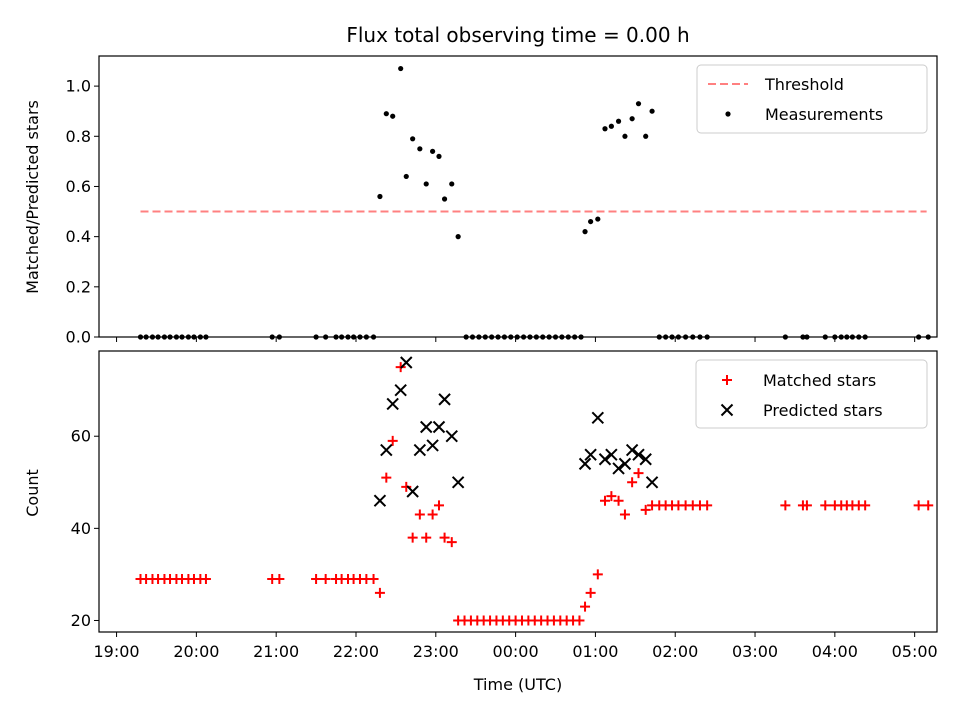 The width and height of the screenshot is (960, 720). I want to click on y-tick-label: 60, so click(81, 436).